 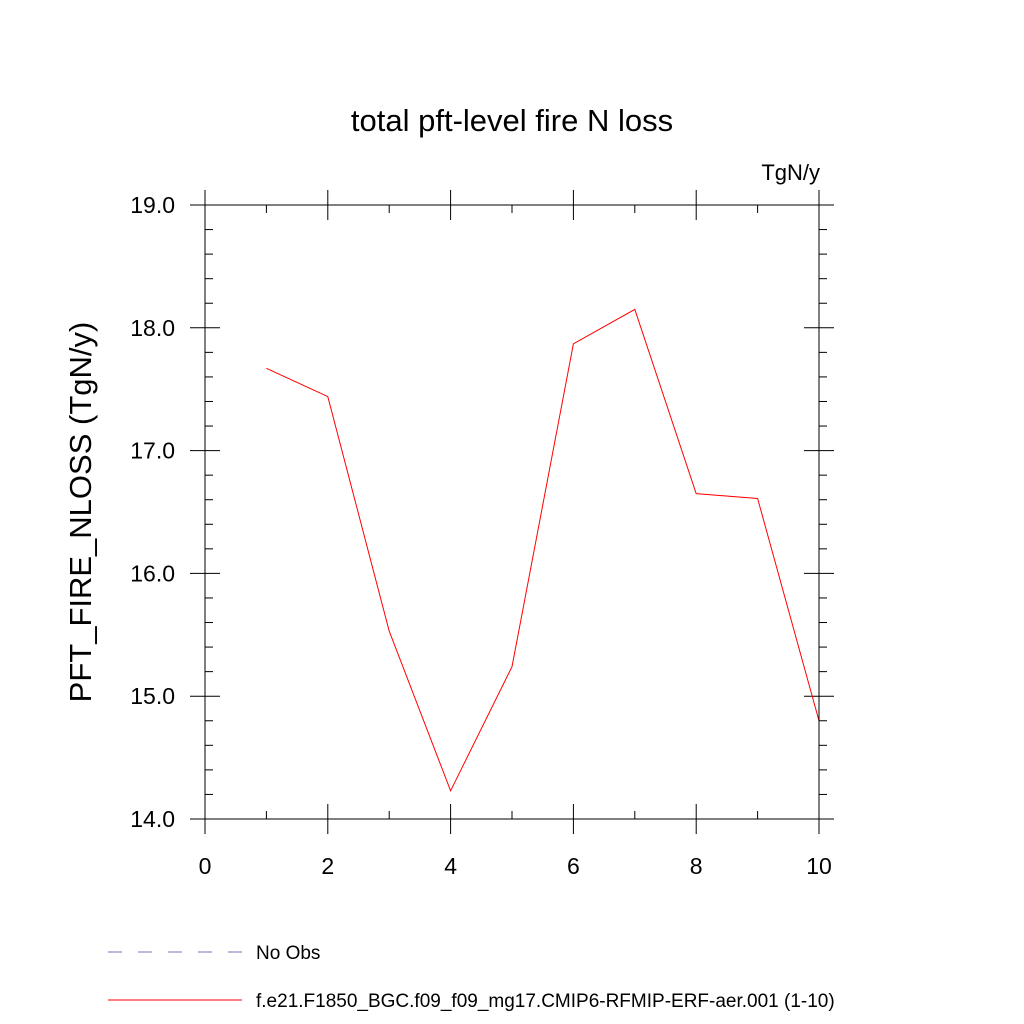 What do you see at coordinates (80, 512) in the screenshot?
I see `y-axis-label: PFT_FIRE_NLOSS (TgN/y)` at bounding box center [80, 512].